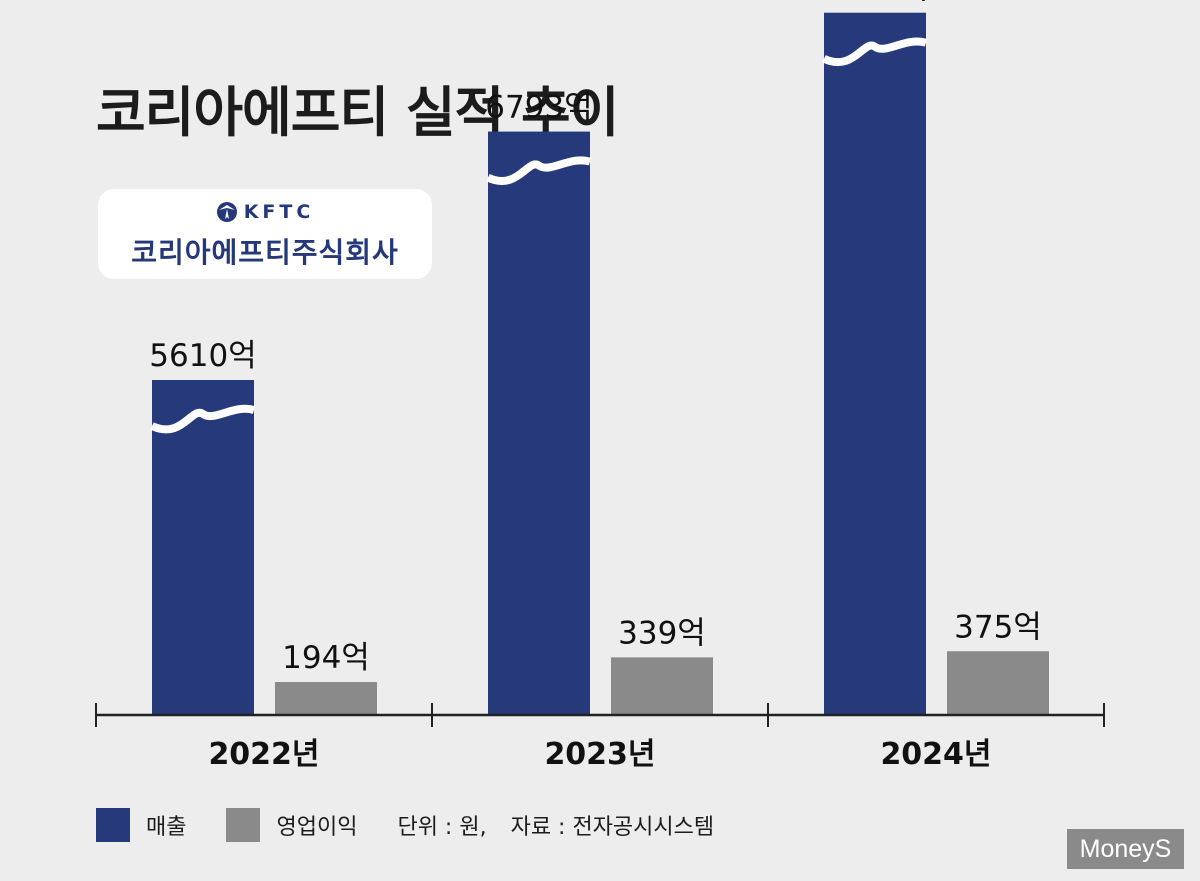 The width and height of the screenshot is (1200, 881). I want to click on category-label-2: 2023년, so click(599, 754).